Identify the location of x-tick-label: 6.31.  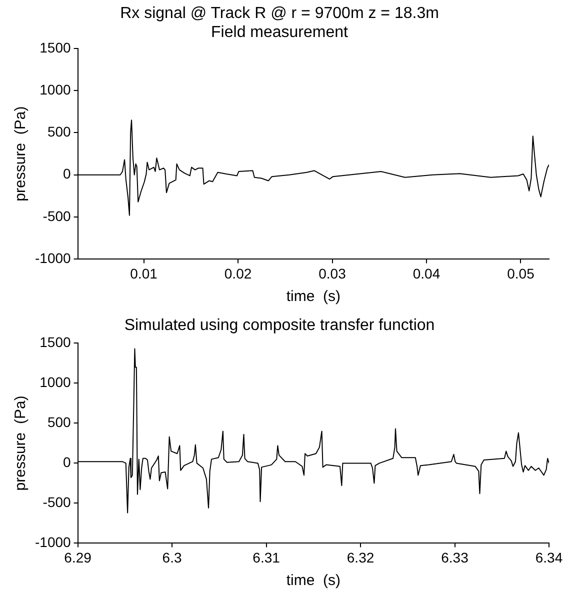
(266, 557).